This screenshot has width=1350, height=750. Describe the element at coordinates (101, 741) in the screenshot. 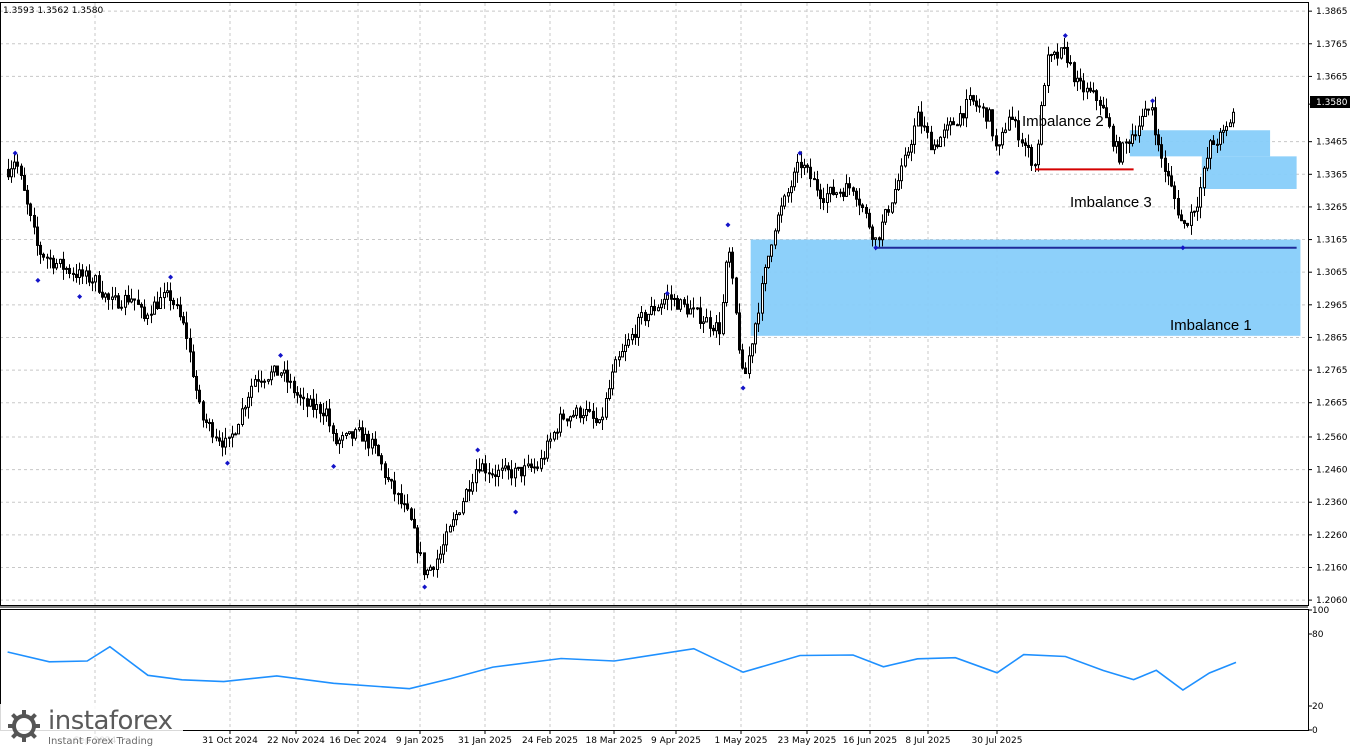

I see `watermark-tagline: Instant Forex Trading` at that location.